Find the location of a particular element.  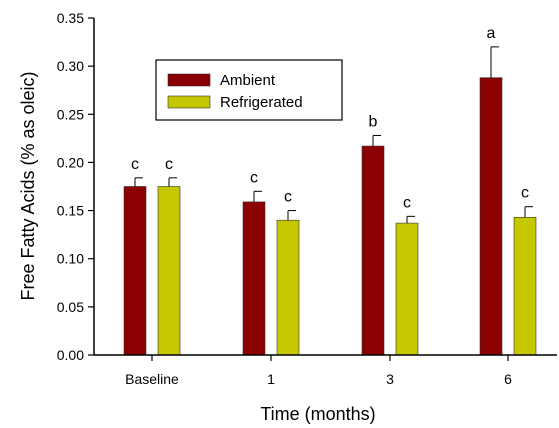

x-tick-label: 6 is located at coordinates (508, 379).